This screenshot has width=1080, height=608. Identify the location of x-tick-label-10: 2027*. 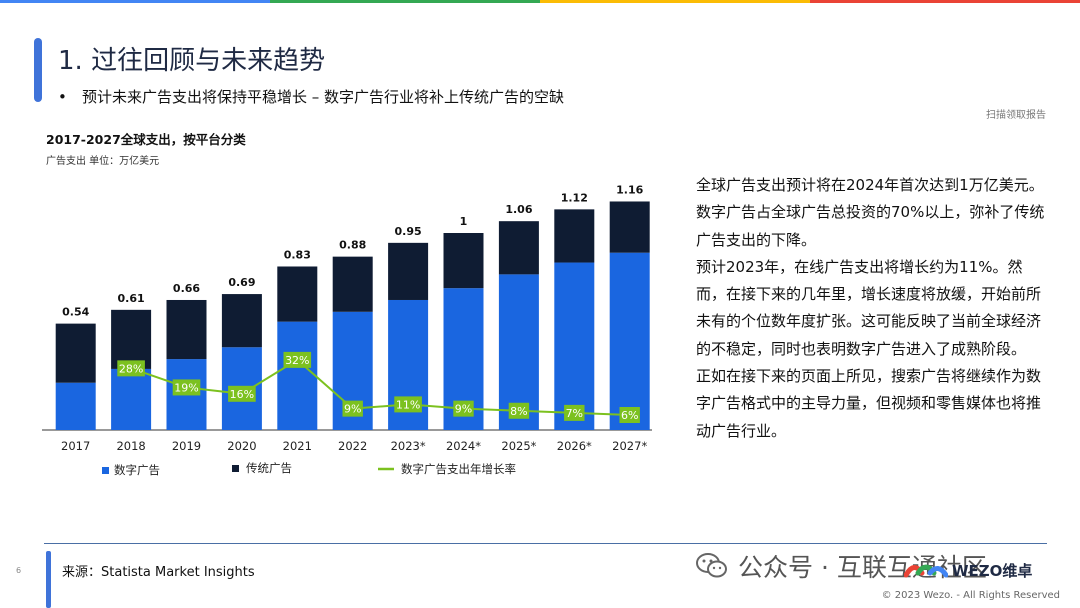
(629, 446).